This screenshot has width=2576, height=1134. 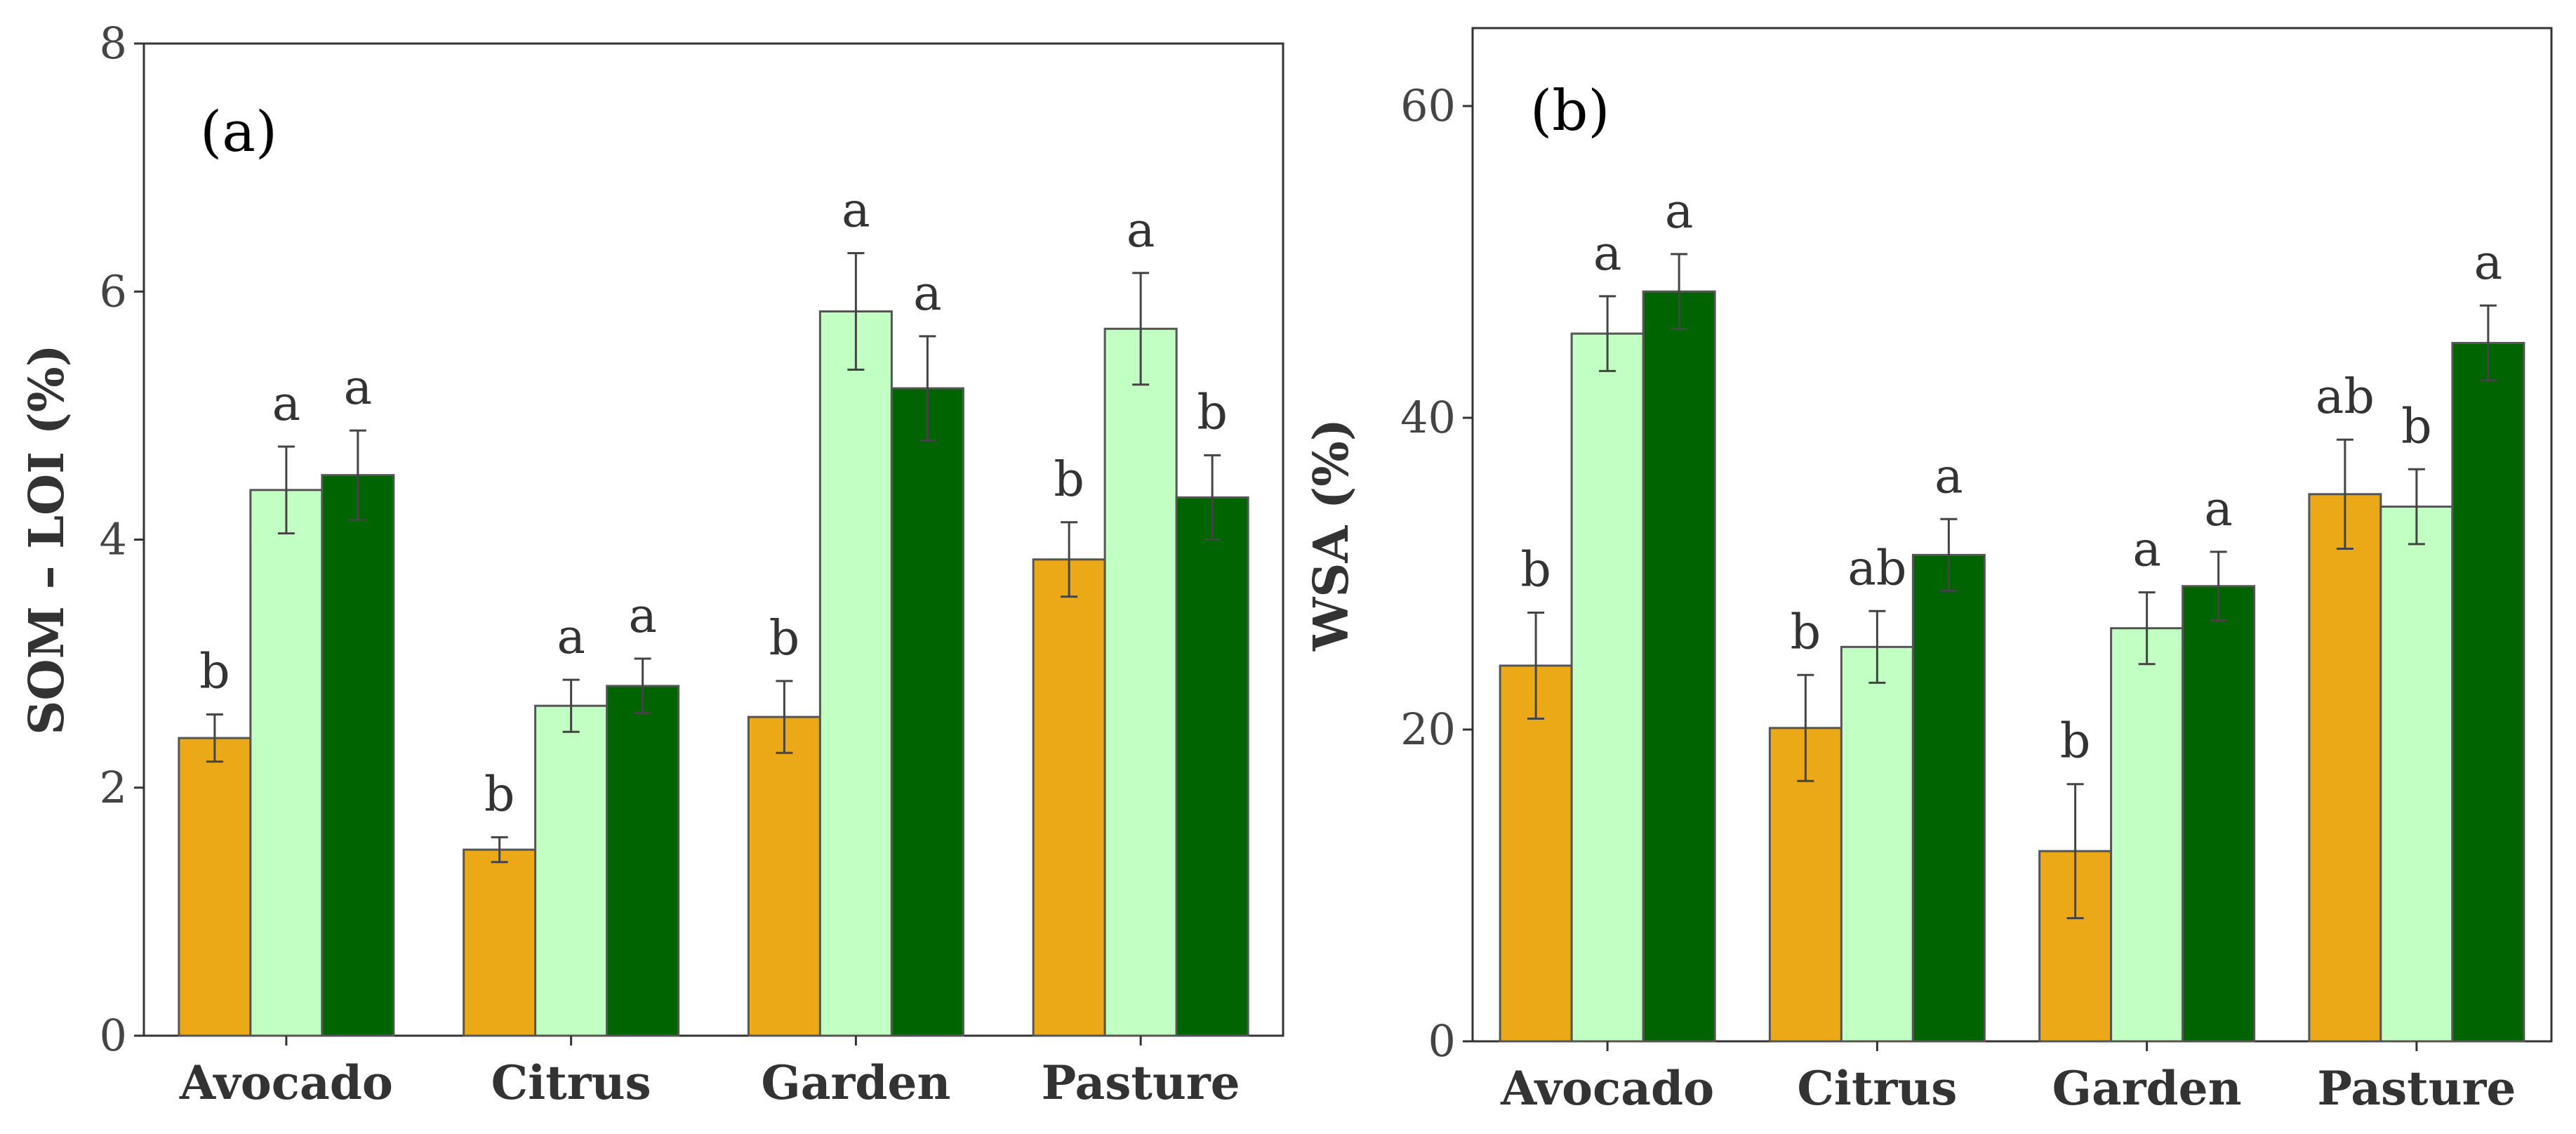 What do you see at coordinates (114, 788) in the screenshot?
I see `y-tick-label: 2` at bounding box center [114, 788].